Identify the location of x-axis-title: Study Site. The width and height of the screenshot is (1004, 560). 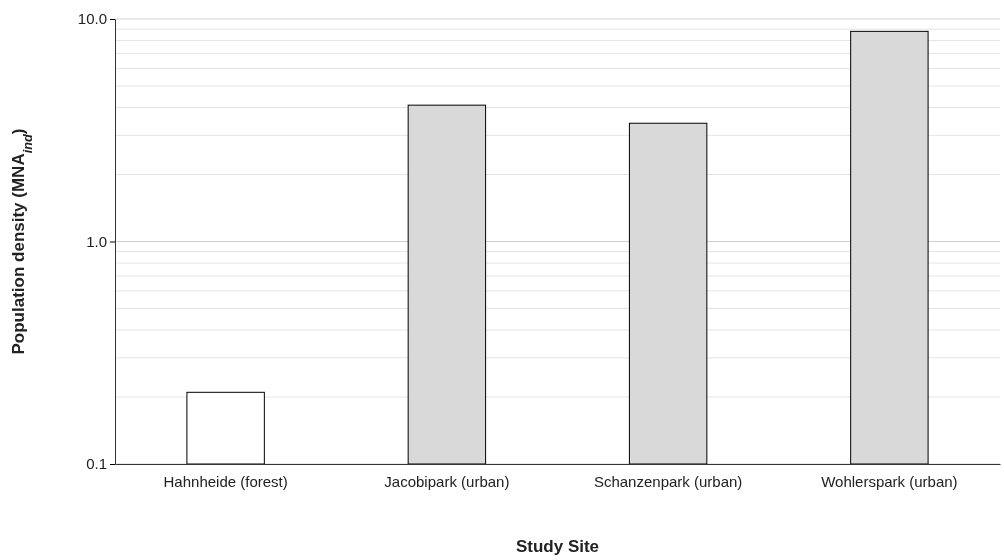
(557, 546).